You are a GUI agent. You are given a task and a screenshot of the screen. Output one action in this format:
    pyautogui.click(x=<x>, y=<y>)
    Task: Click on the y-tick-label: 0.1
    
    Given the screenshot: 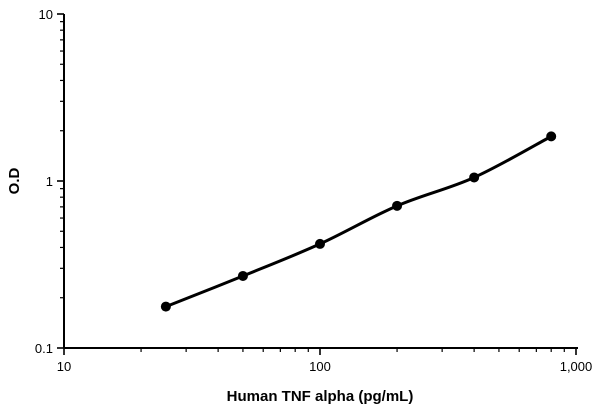 What is the action you would take?
    pyautogui.click(x=44, y=348)
    